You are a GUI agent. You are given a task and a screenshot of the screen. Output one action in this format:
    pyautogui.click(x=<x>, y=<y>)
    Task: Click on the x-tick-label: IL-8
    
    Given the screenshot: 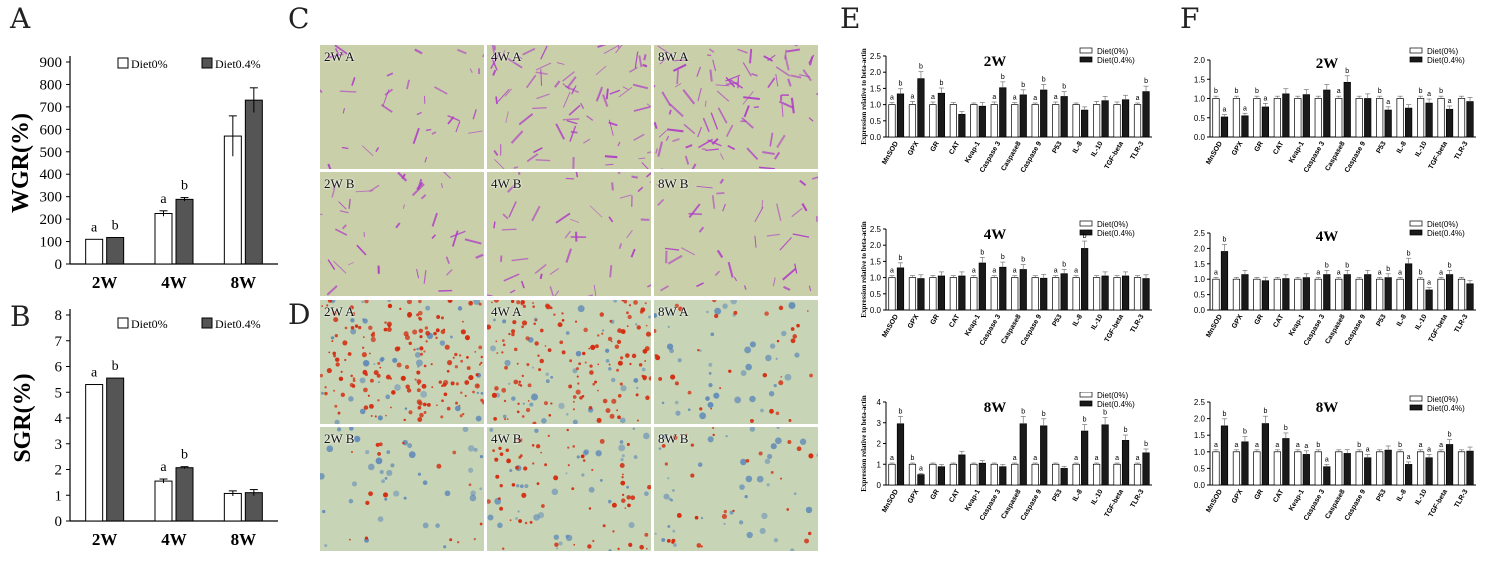 What is the action you would take?
    pyautogui.click(x=1078, y=320)
    